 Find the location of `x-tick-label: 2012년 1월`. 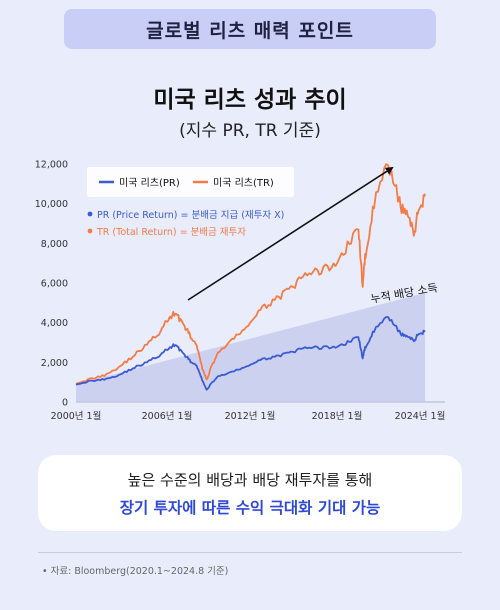

x-tick-label: 2012년 1월 is located at coordinates (250, 416).